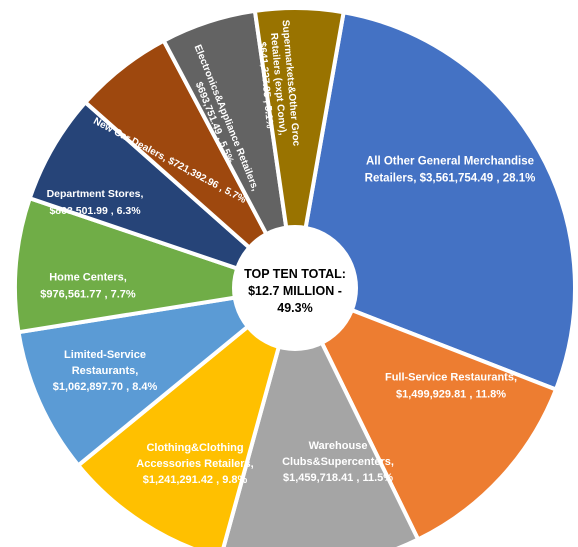  Describe the element at coordinates (338, 478) in the screenshot. I see `slice-label-line: $1,459,718.41 , 11.5%` at that location.